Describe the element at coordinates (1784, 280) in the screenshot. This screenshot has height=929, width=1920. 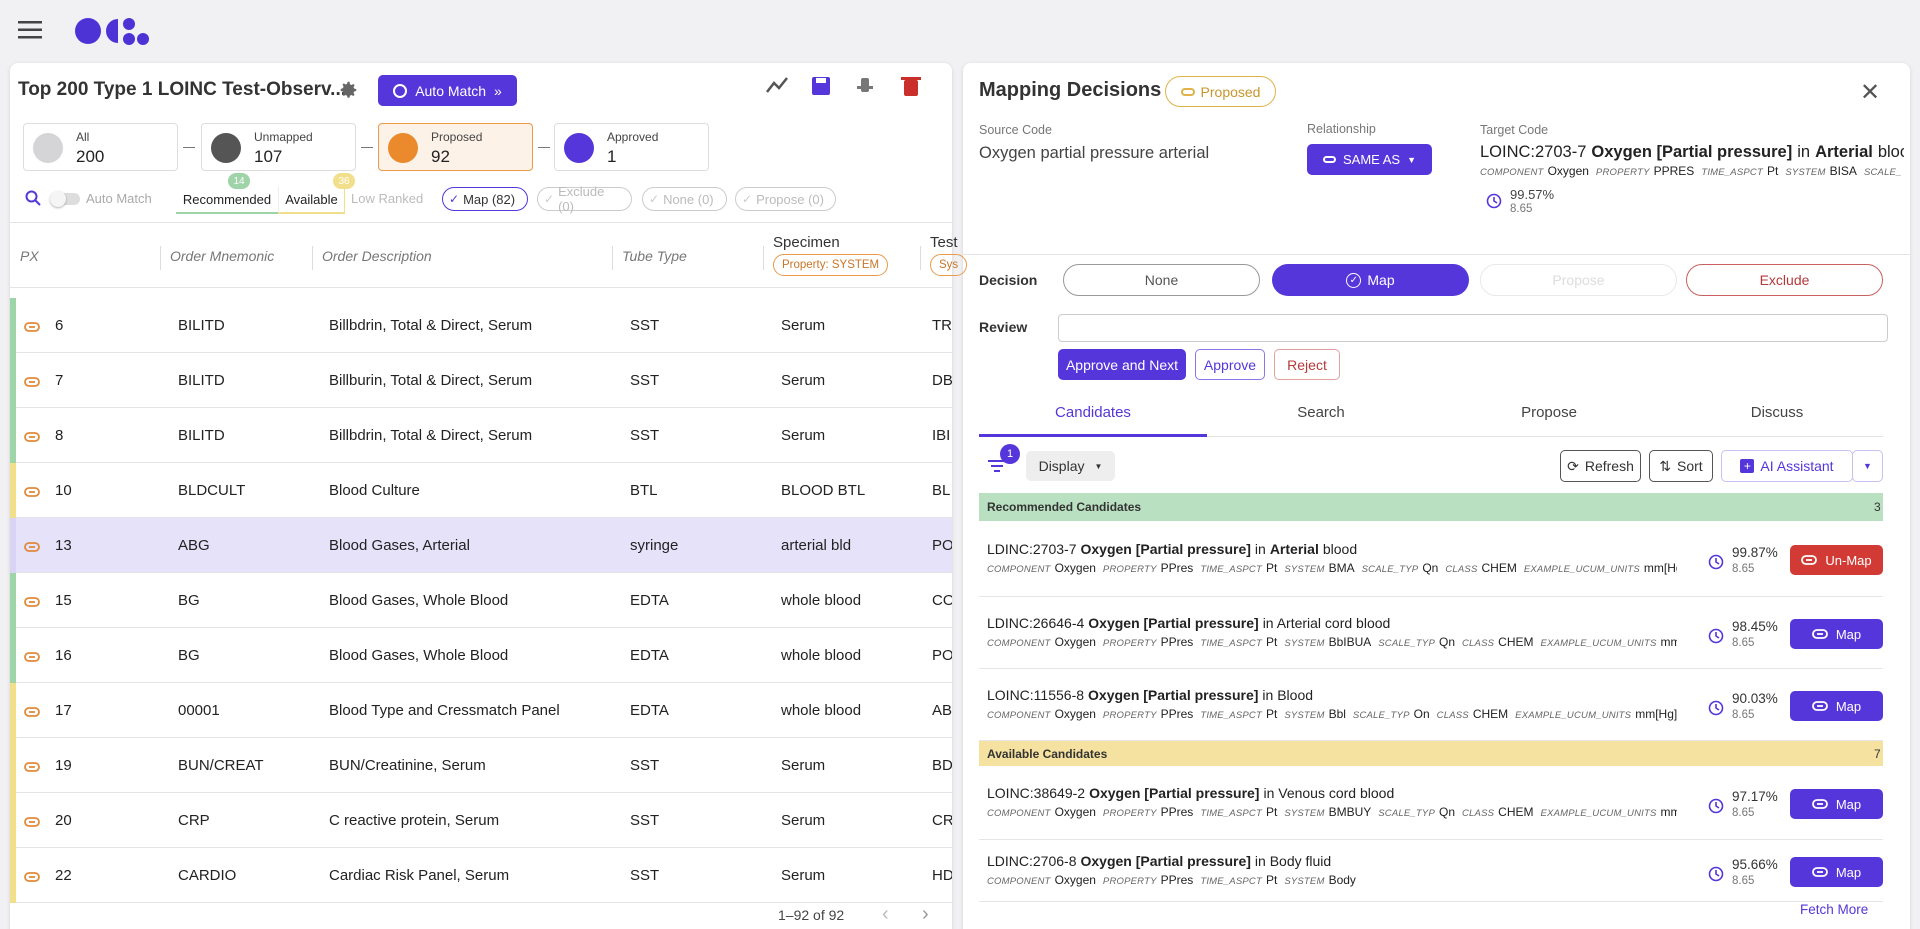
I see `decision-button: Exclude` at that location.